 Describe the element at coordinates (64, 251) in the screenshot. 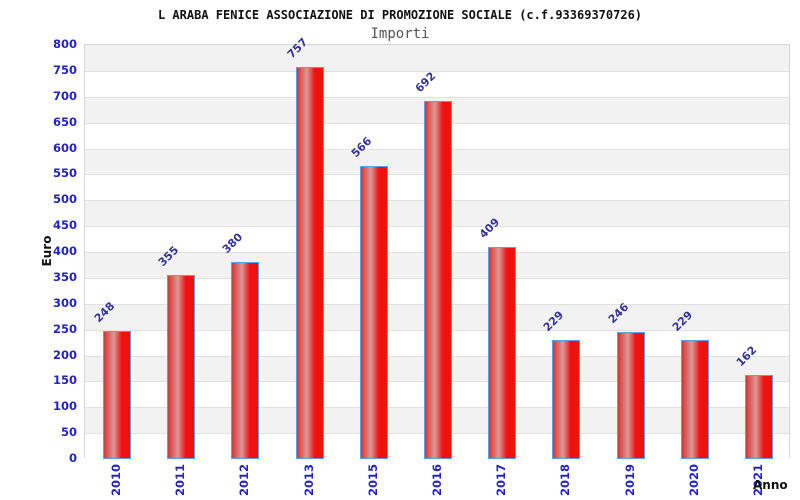

I see `y-tick-label: 400` at that location.